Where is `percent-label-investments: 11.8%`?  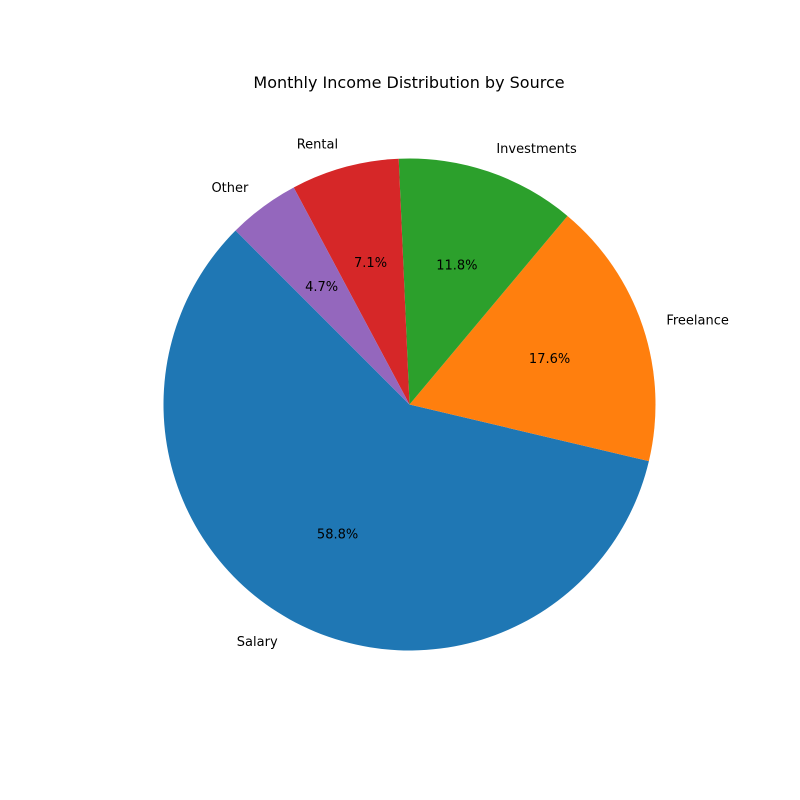 percent-label-investments: 11.8% is located at coordinates (456, 266).